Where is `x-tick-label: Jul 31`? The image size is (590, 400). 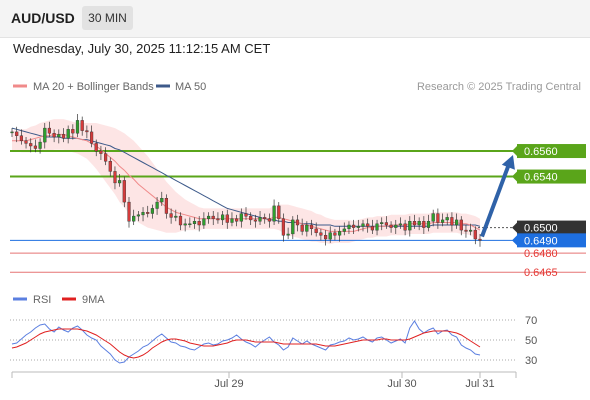 x-tick-label: Jul 31 is located at coordinates (479, 384).